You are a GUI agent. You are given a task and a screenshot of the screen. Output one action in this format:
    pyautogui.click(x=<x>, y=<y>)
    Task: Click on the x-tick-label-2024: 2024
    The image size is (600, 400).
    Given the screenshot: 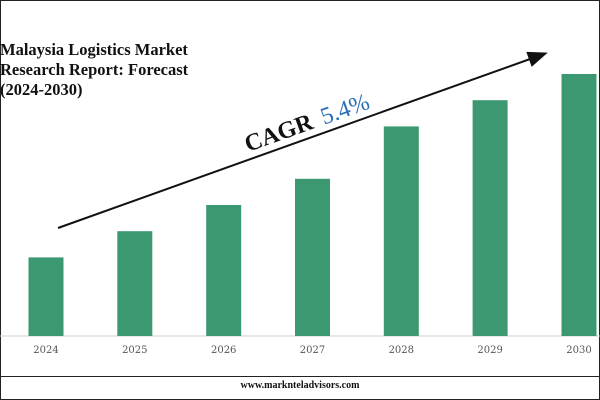 What is the action you would take?
    pyautogui.click(x=45, y=350)
    